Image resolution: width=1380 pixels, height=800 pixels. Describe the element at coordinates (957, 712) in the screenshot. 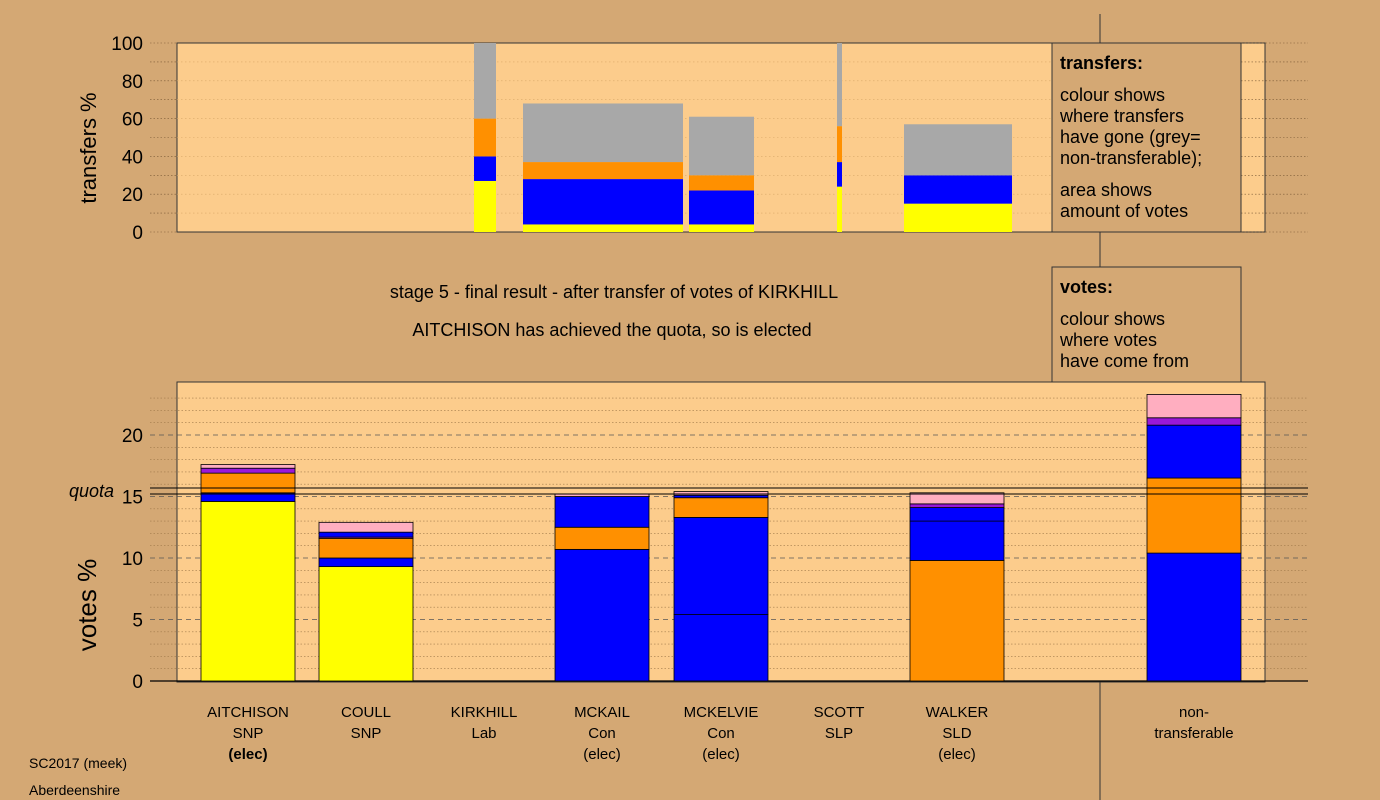

I see `x-label-walker: WALKER` at that location.